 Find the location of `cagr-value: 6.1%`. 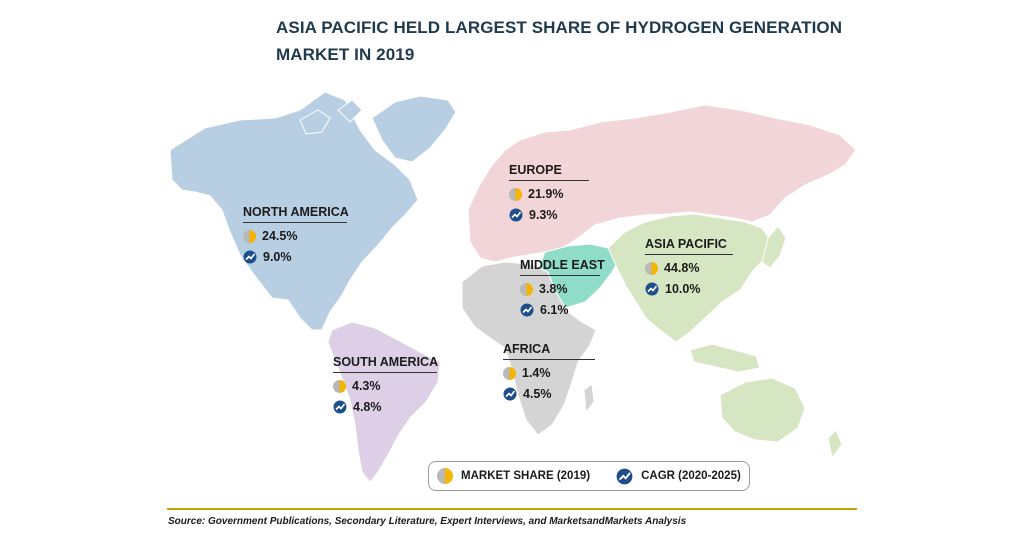

cagr-value: 6.1% is located at coordinates (554, 310).